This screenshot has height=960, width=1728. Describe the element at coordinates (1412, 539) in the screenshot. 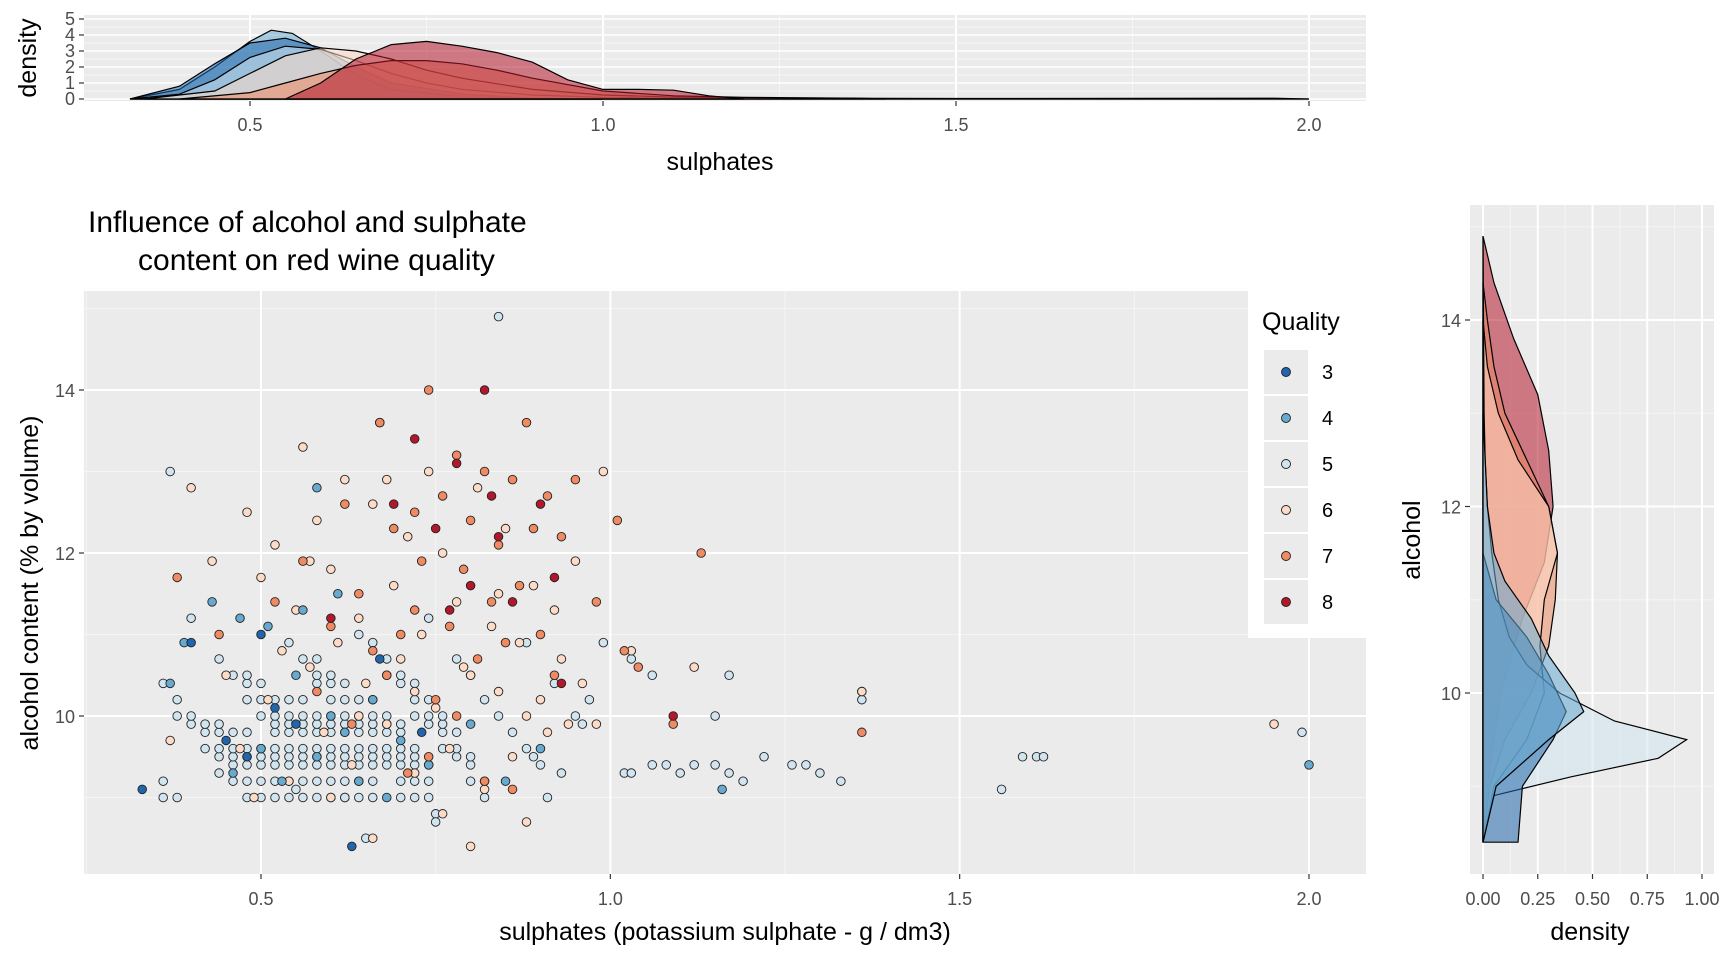

I see `right-density-y-axis-title: alcohol` at that location.